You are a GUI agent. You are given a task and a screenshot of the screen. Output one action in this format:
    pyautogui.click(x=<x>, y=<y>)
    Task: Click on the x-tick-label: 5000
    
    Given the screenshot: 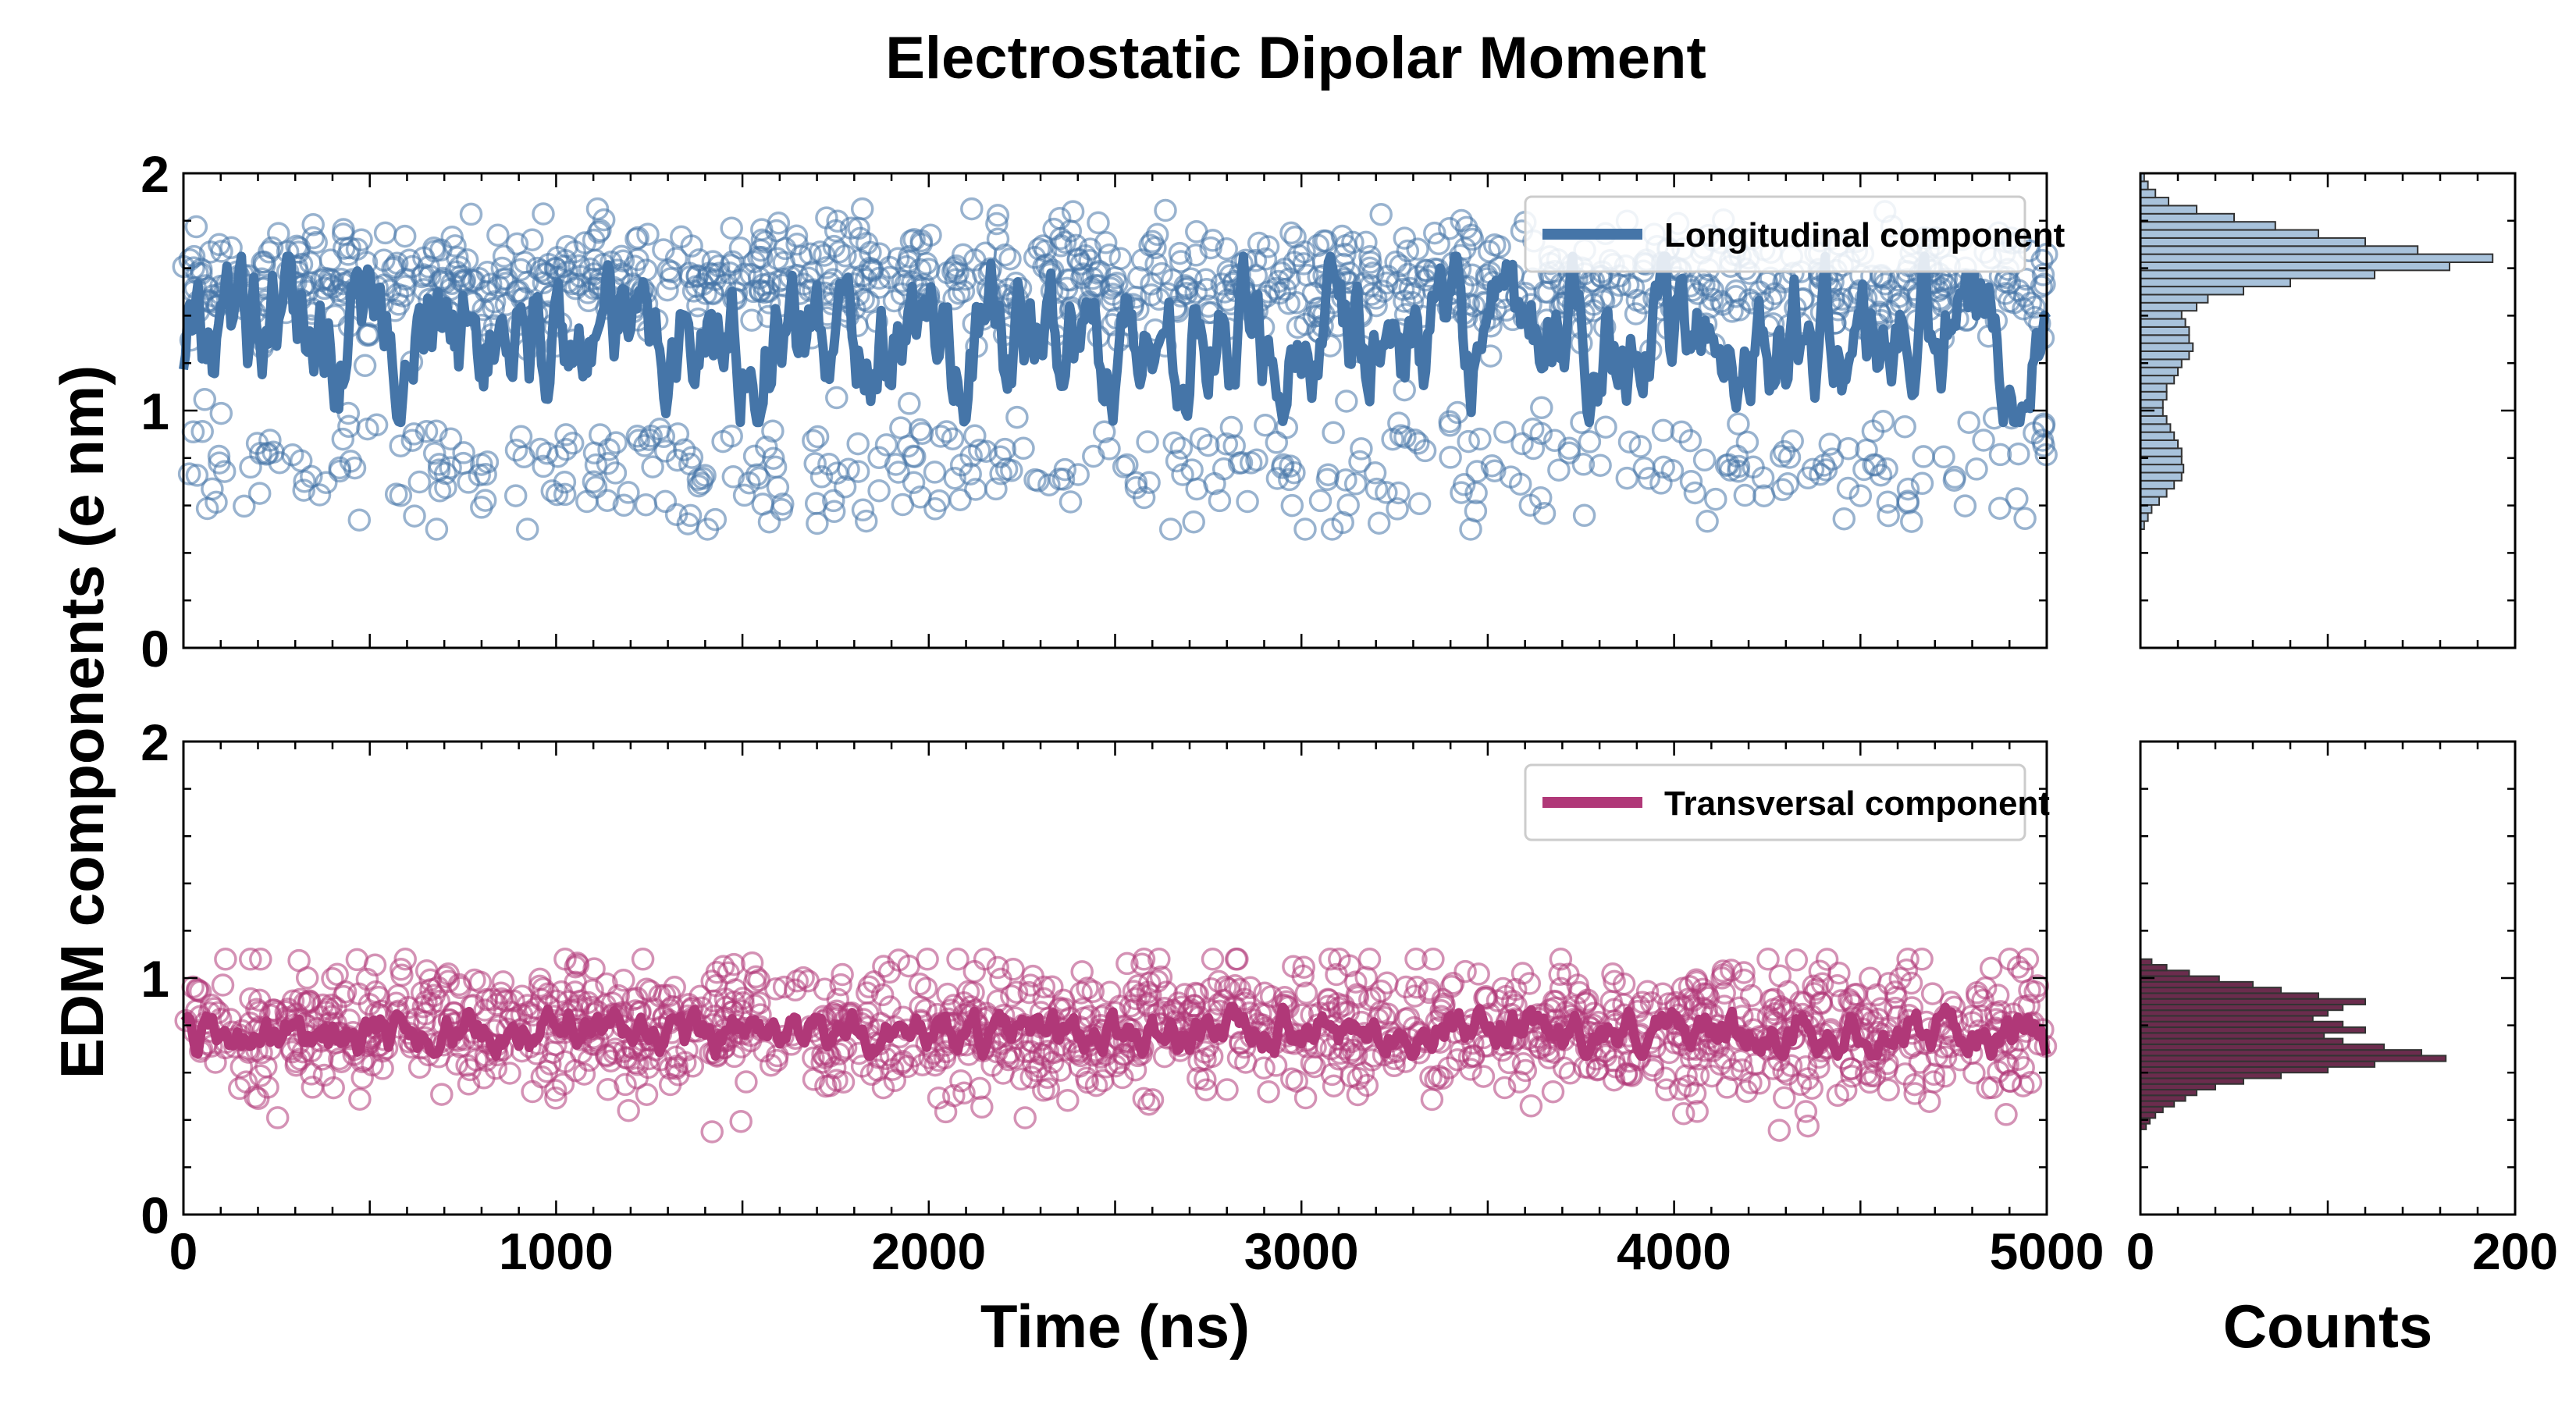 What is the action you would take?
    pyautogui.click(x=2047, y=1251)
    